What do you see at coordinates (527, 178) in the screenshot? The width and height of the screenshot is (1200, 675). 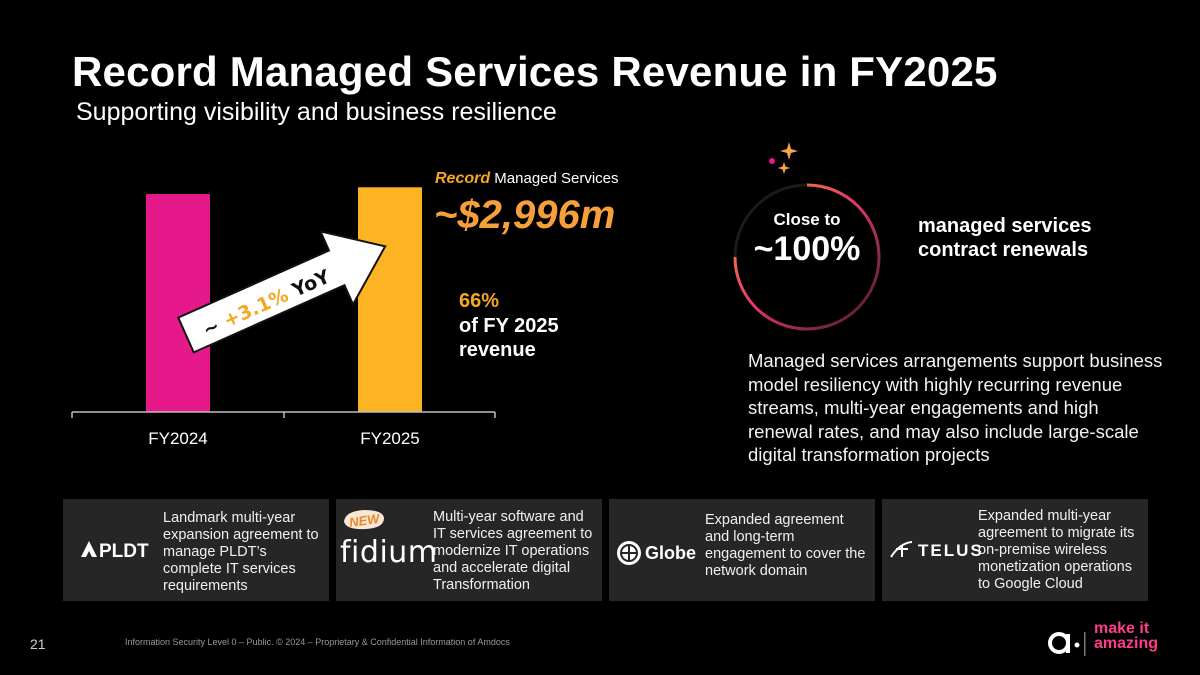 I see `record-label: Record Managed Services` at bounding box center [527, 178].